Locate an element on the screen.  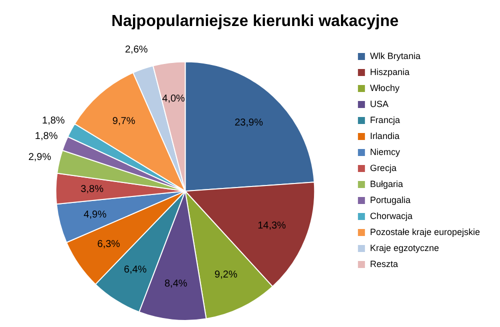
legend-label: Wlk Brytania is located at coordinates (395, 55).